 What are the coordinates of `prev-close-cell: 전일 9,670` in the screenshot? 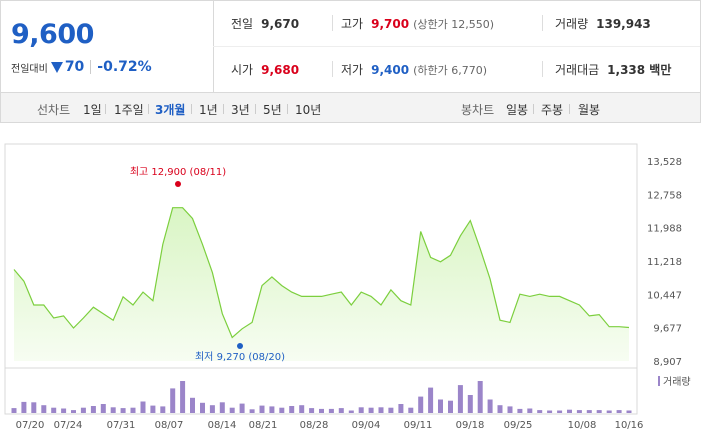 It's located at (265, 23).